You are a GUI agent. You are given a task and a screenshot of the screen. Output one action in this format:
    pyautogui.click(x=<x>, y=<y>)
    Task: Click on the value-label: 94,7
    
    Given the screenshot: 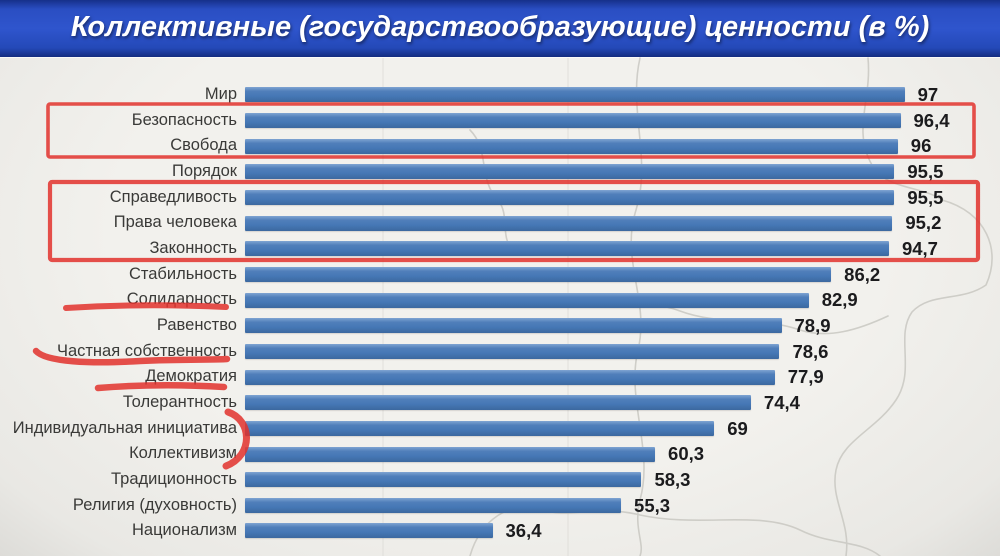 What is the action you would take?
    pyautogui.click(x=919, y=249)
    